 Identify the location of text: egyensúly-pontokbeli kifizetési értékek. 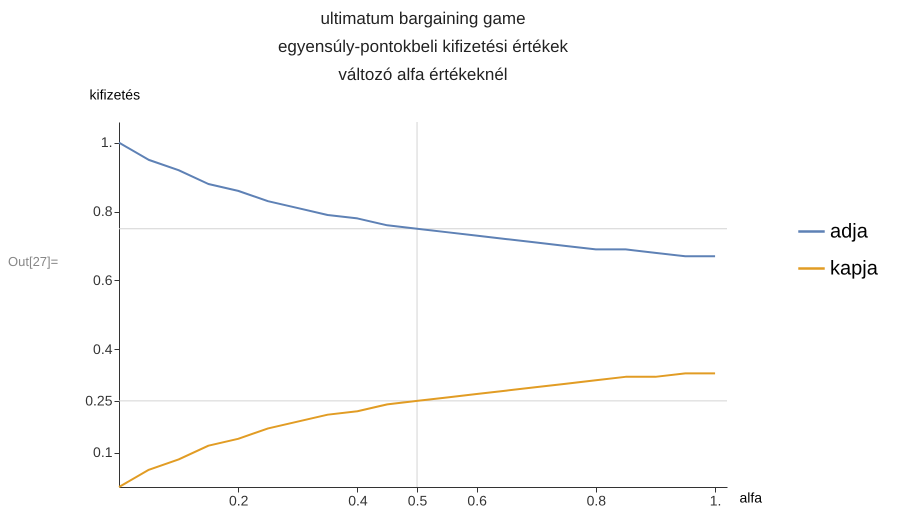
(423, 46).